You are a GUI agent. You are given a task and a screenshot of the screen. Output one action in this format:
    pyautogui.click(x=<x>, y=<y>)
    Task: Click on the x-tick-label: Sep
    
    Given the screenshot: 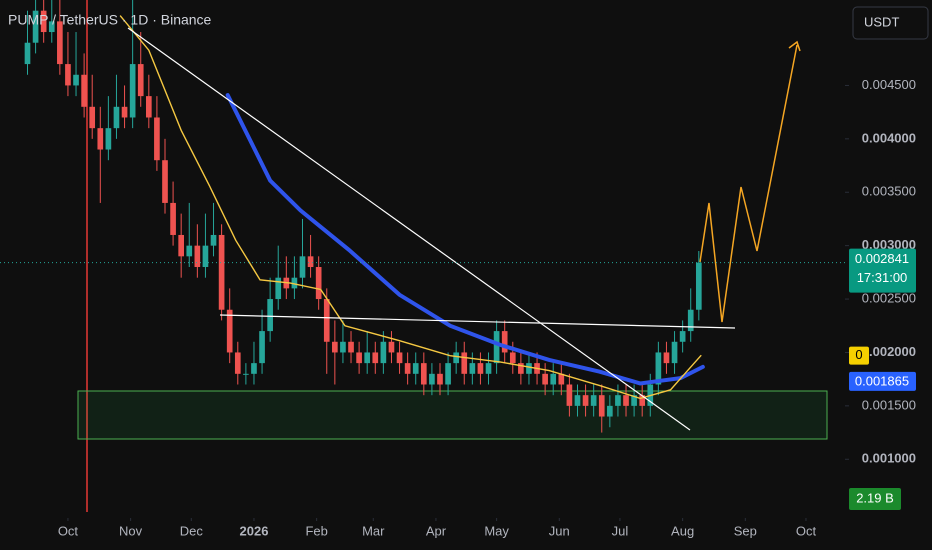 What is the action you would take?
    pyautogui.click(x=745, y=530)
    